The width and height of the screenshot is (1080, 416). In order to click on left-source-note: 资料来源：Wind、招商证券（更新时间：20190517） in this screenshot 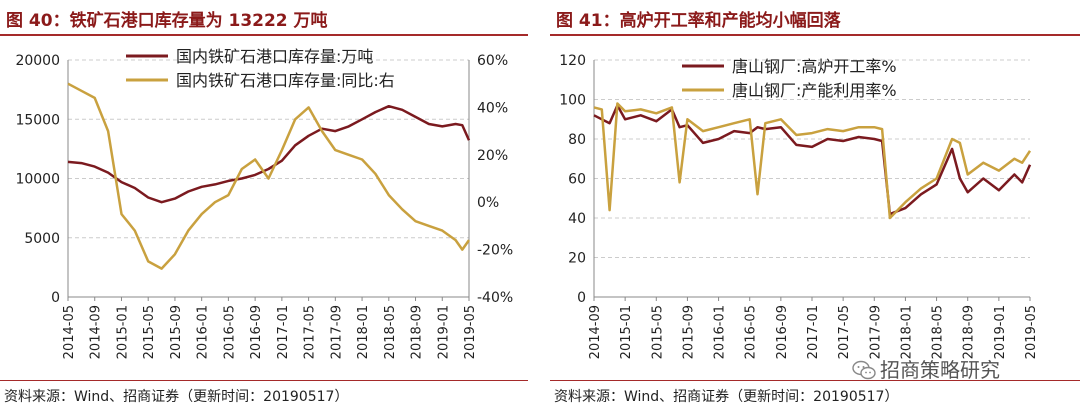, I will do `click(176, 397)`.